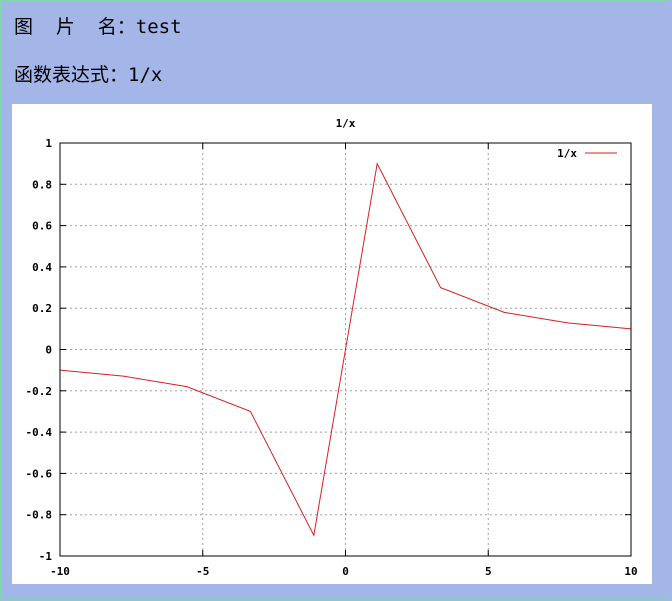 This screenshot has height=601, width=672. I want to click on image-name-line: 图 片 名：test, so click(98, 25).